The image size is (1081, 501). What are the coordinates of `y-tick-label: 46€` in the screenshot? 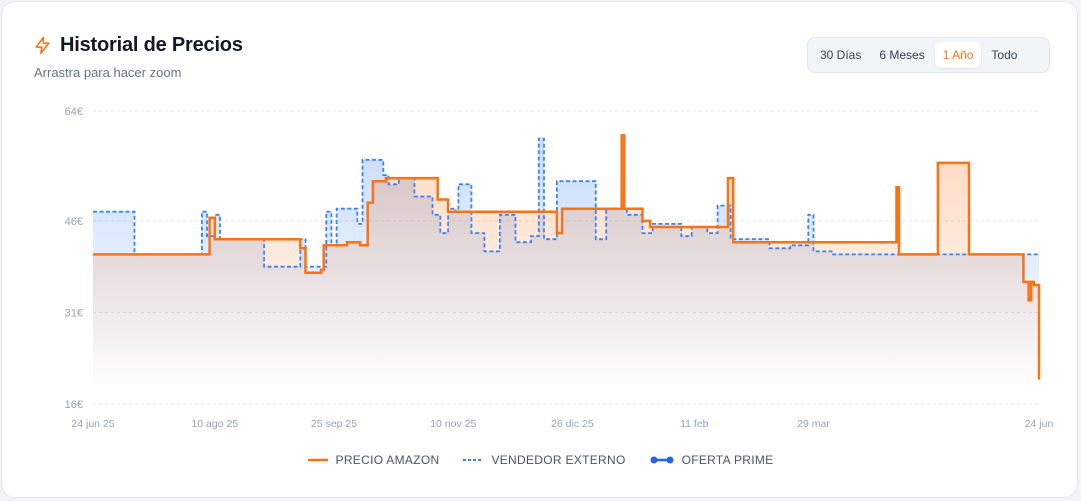 It's located at (74, 222).